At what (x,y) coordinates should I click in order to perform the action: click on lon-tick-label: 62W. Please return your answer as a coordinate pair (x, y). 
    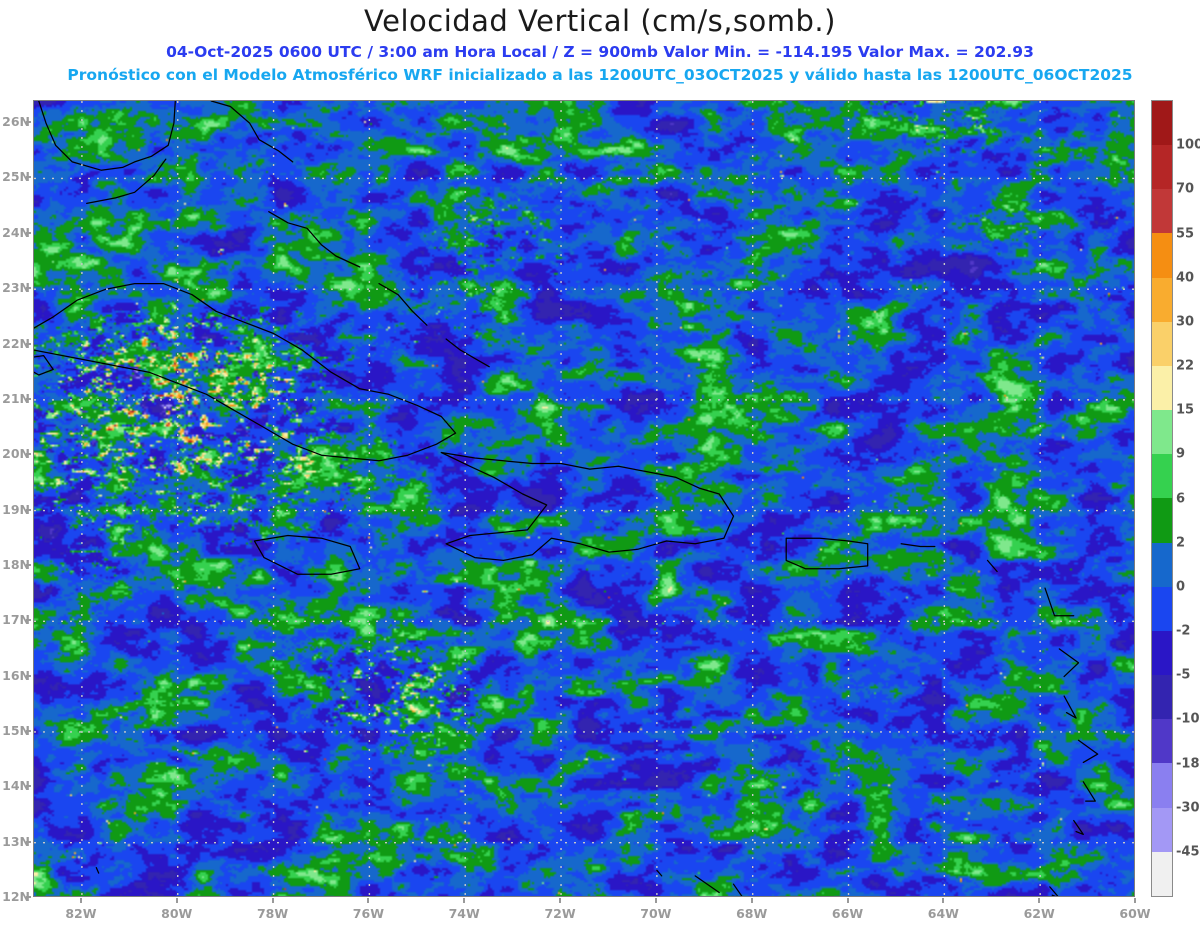
    Looking at the image, I should click on (1039, 913).